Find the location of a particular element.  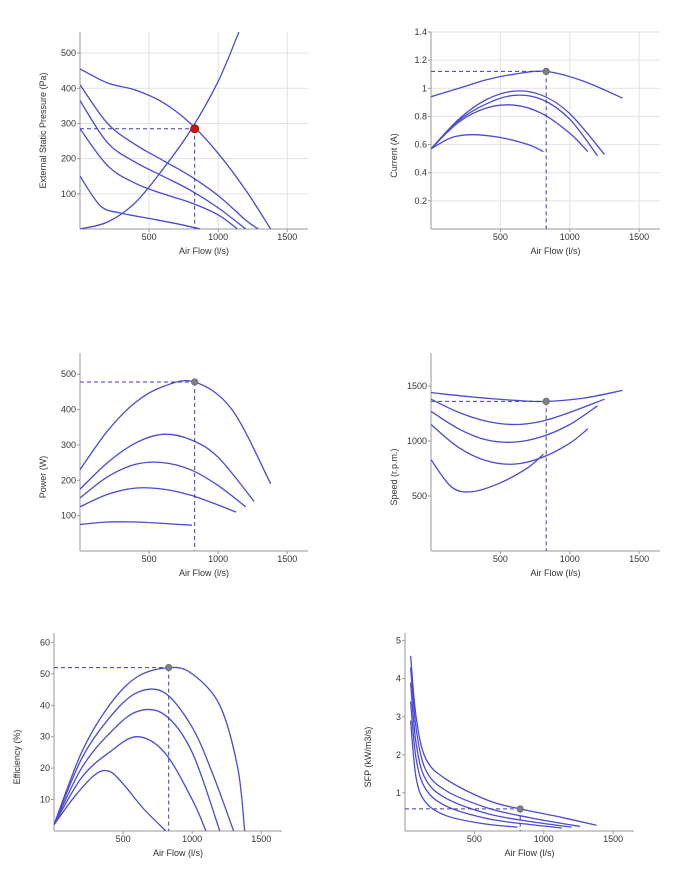

y-tick-label: 30 is located at coordinates (45, 737).